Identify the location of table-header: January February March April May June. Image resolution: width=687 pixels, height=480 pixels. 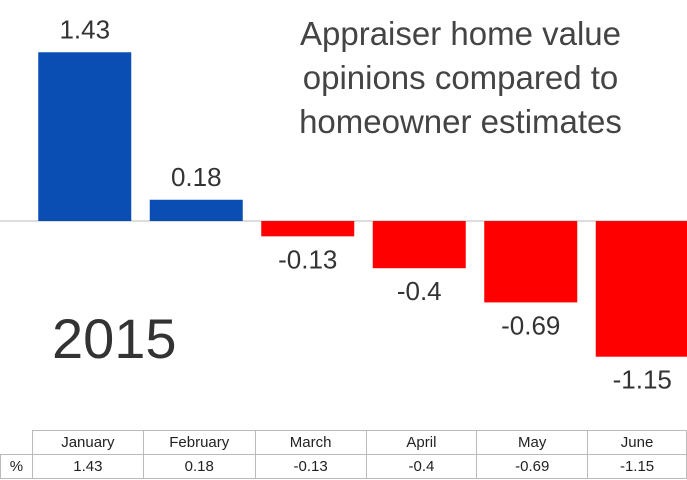
(343, 442).